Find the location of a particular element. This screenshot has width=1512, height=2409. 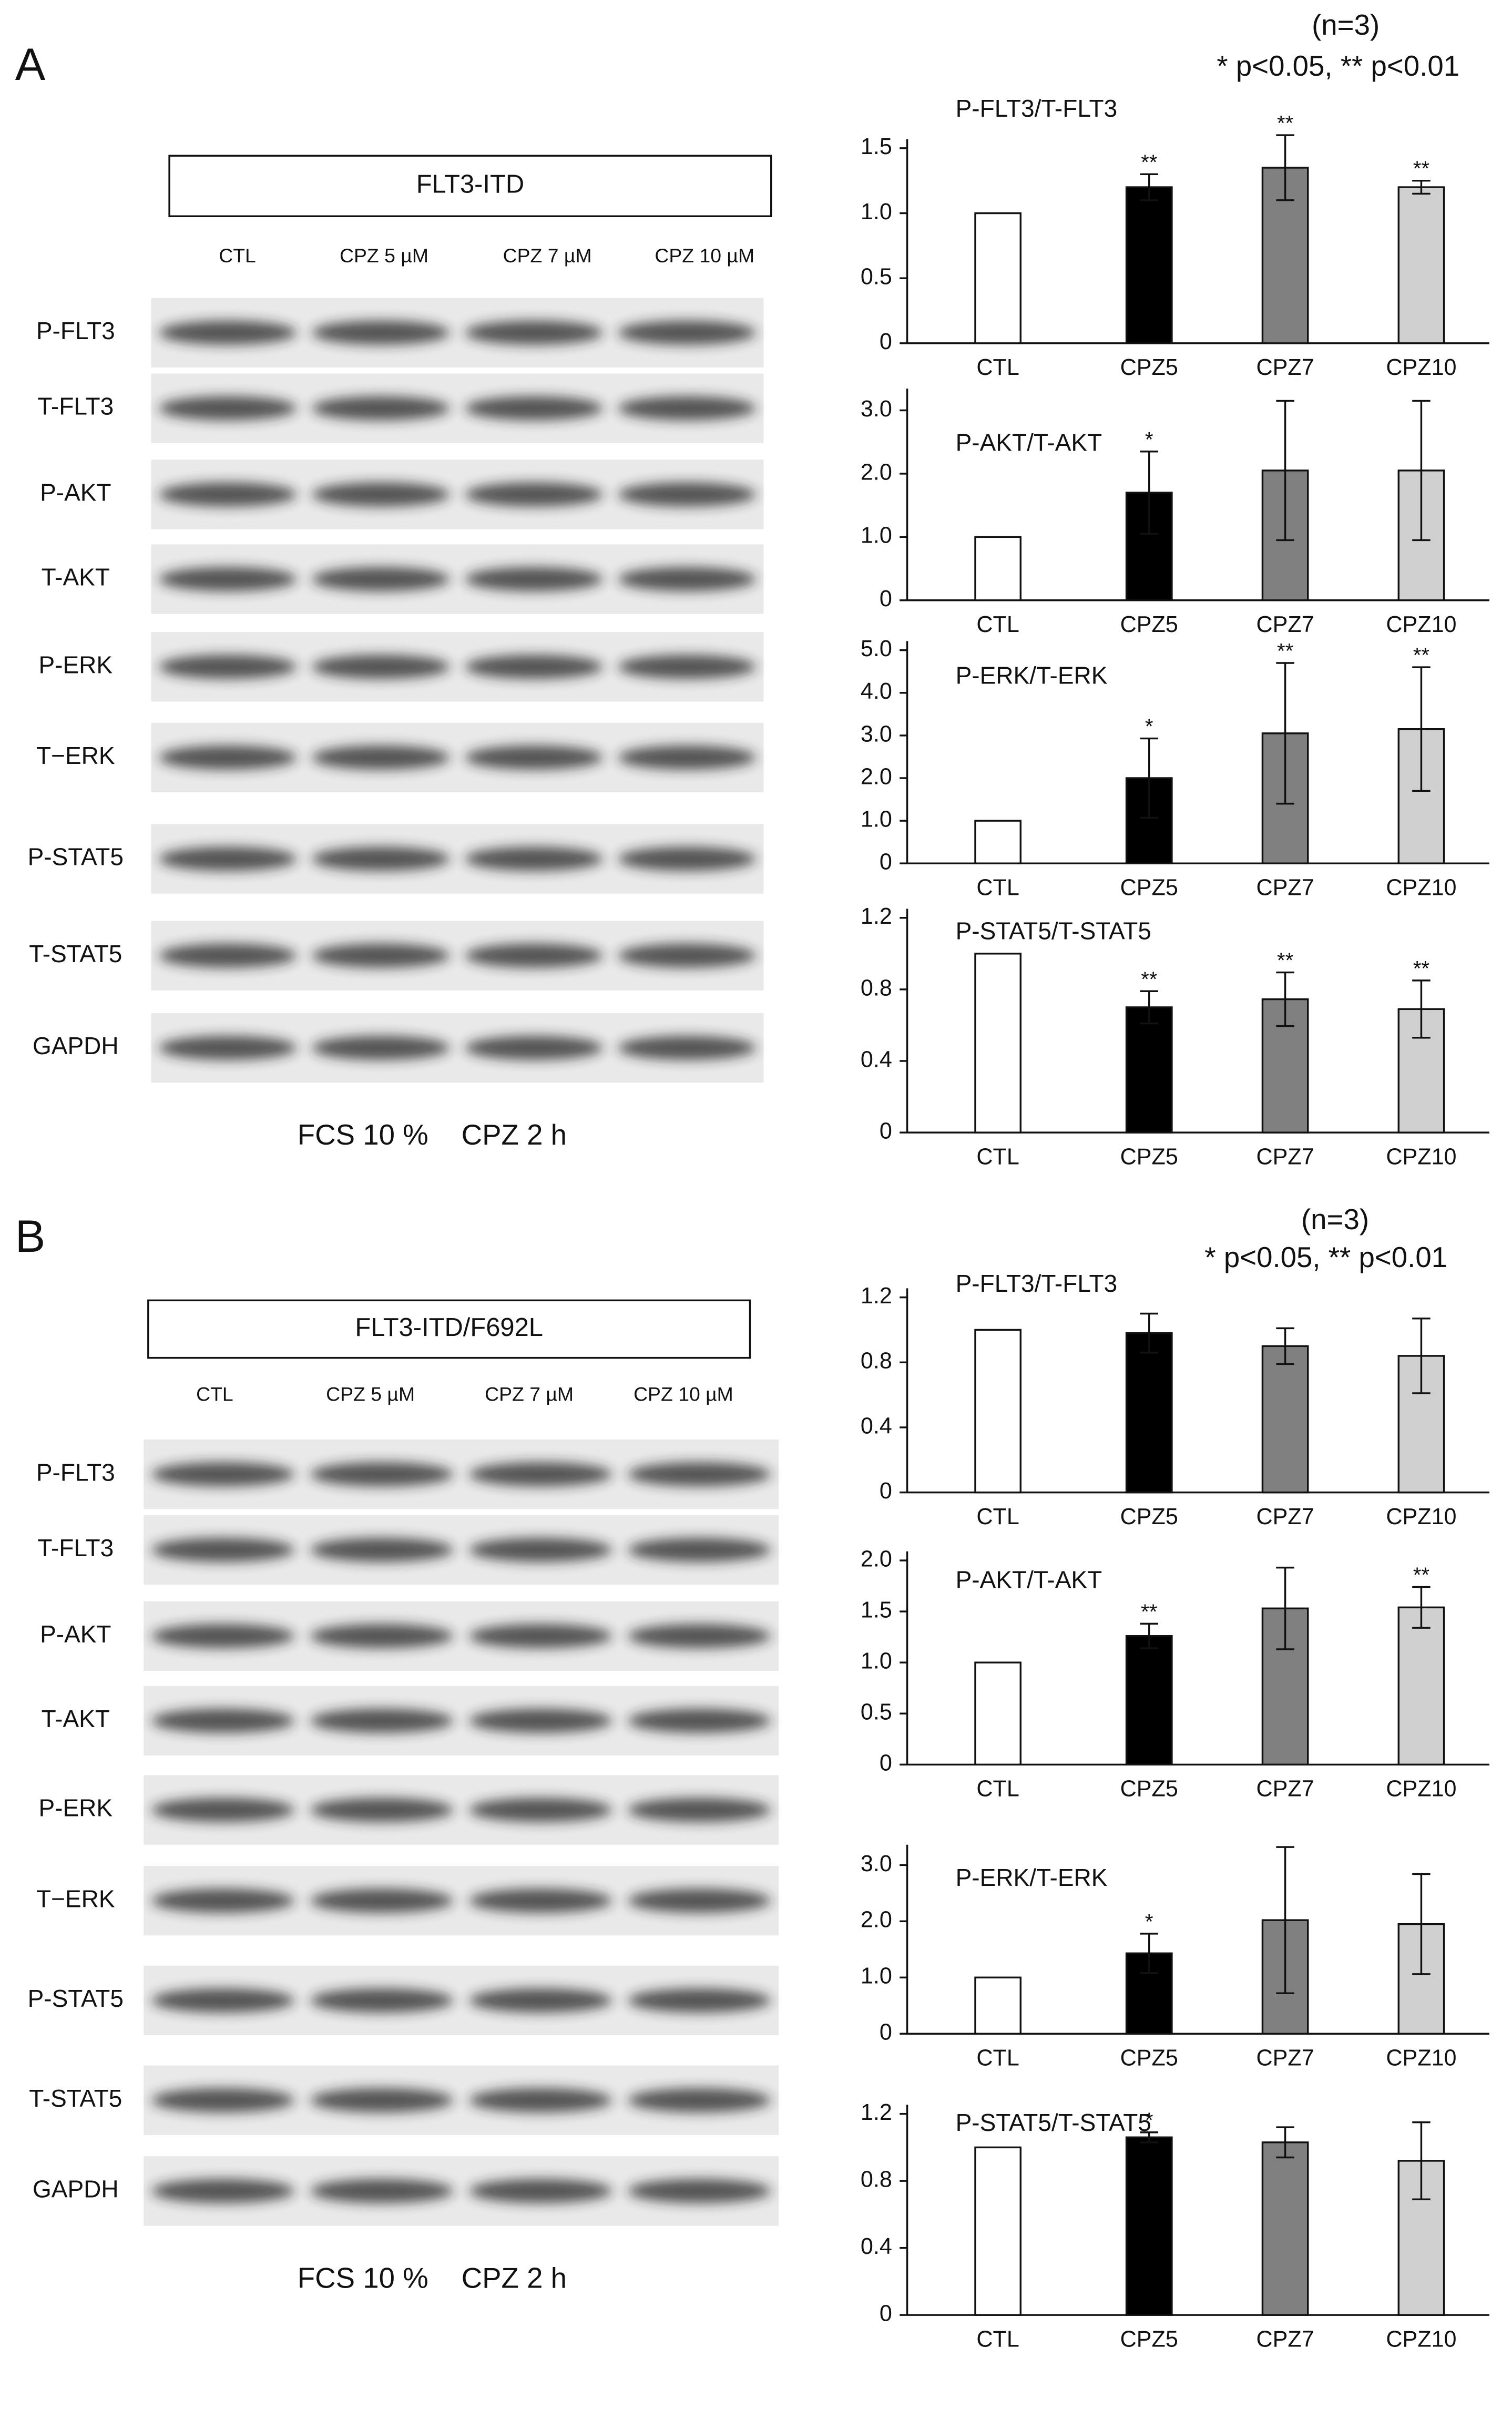

construct-label: FLT3-ITD is located at coordinates (470, 184).